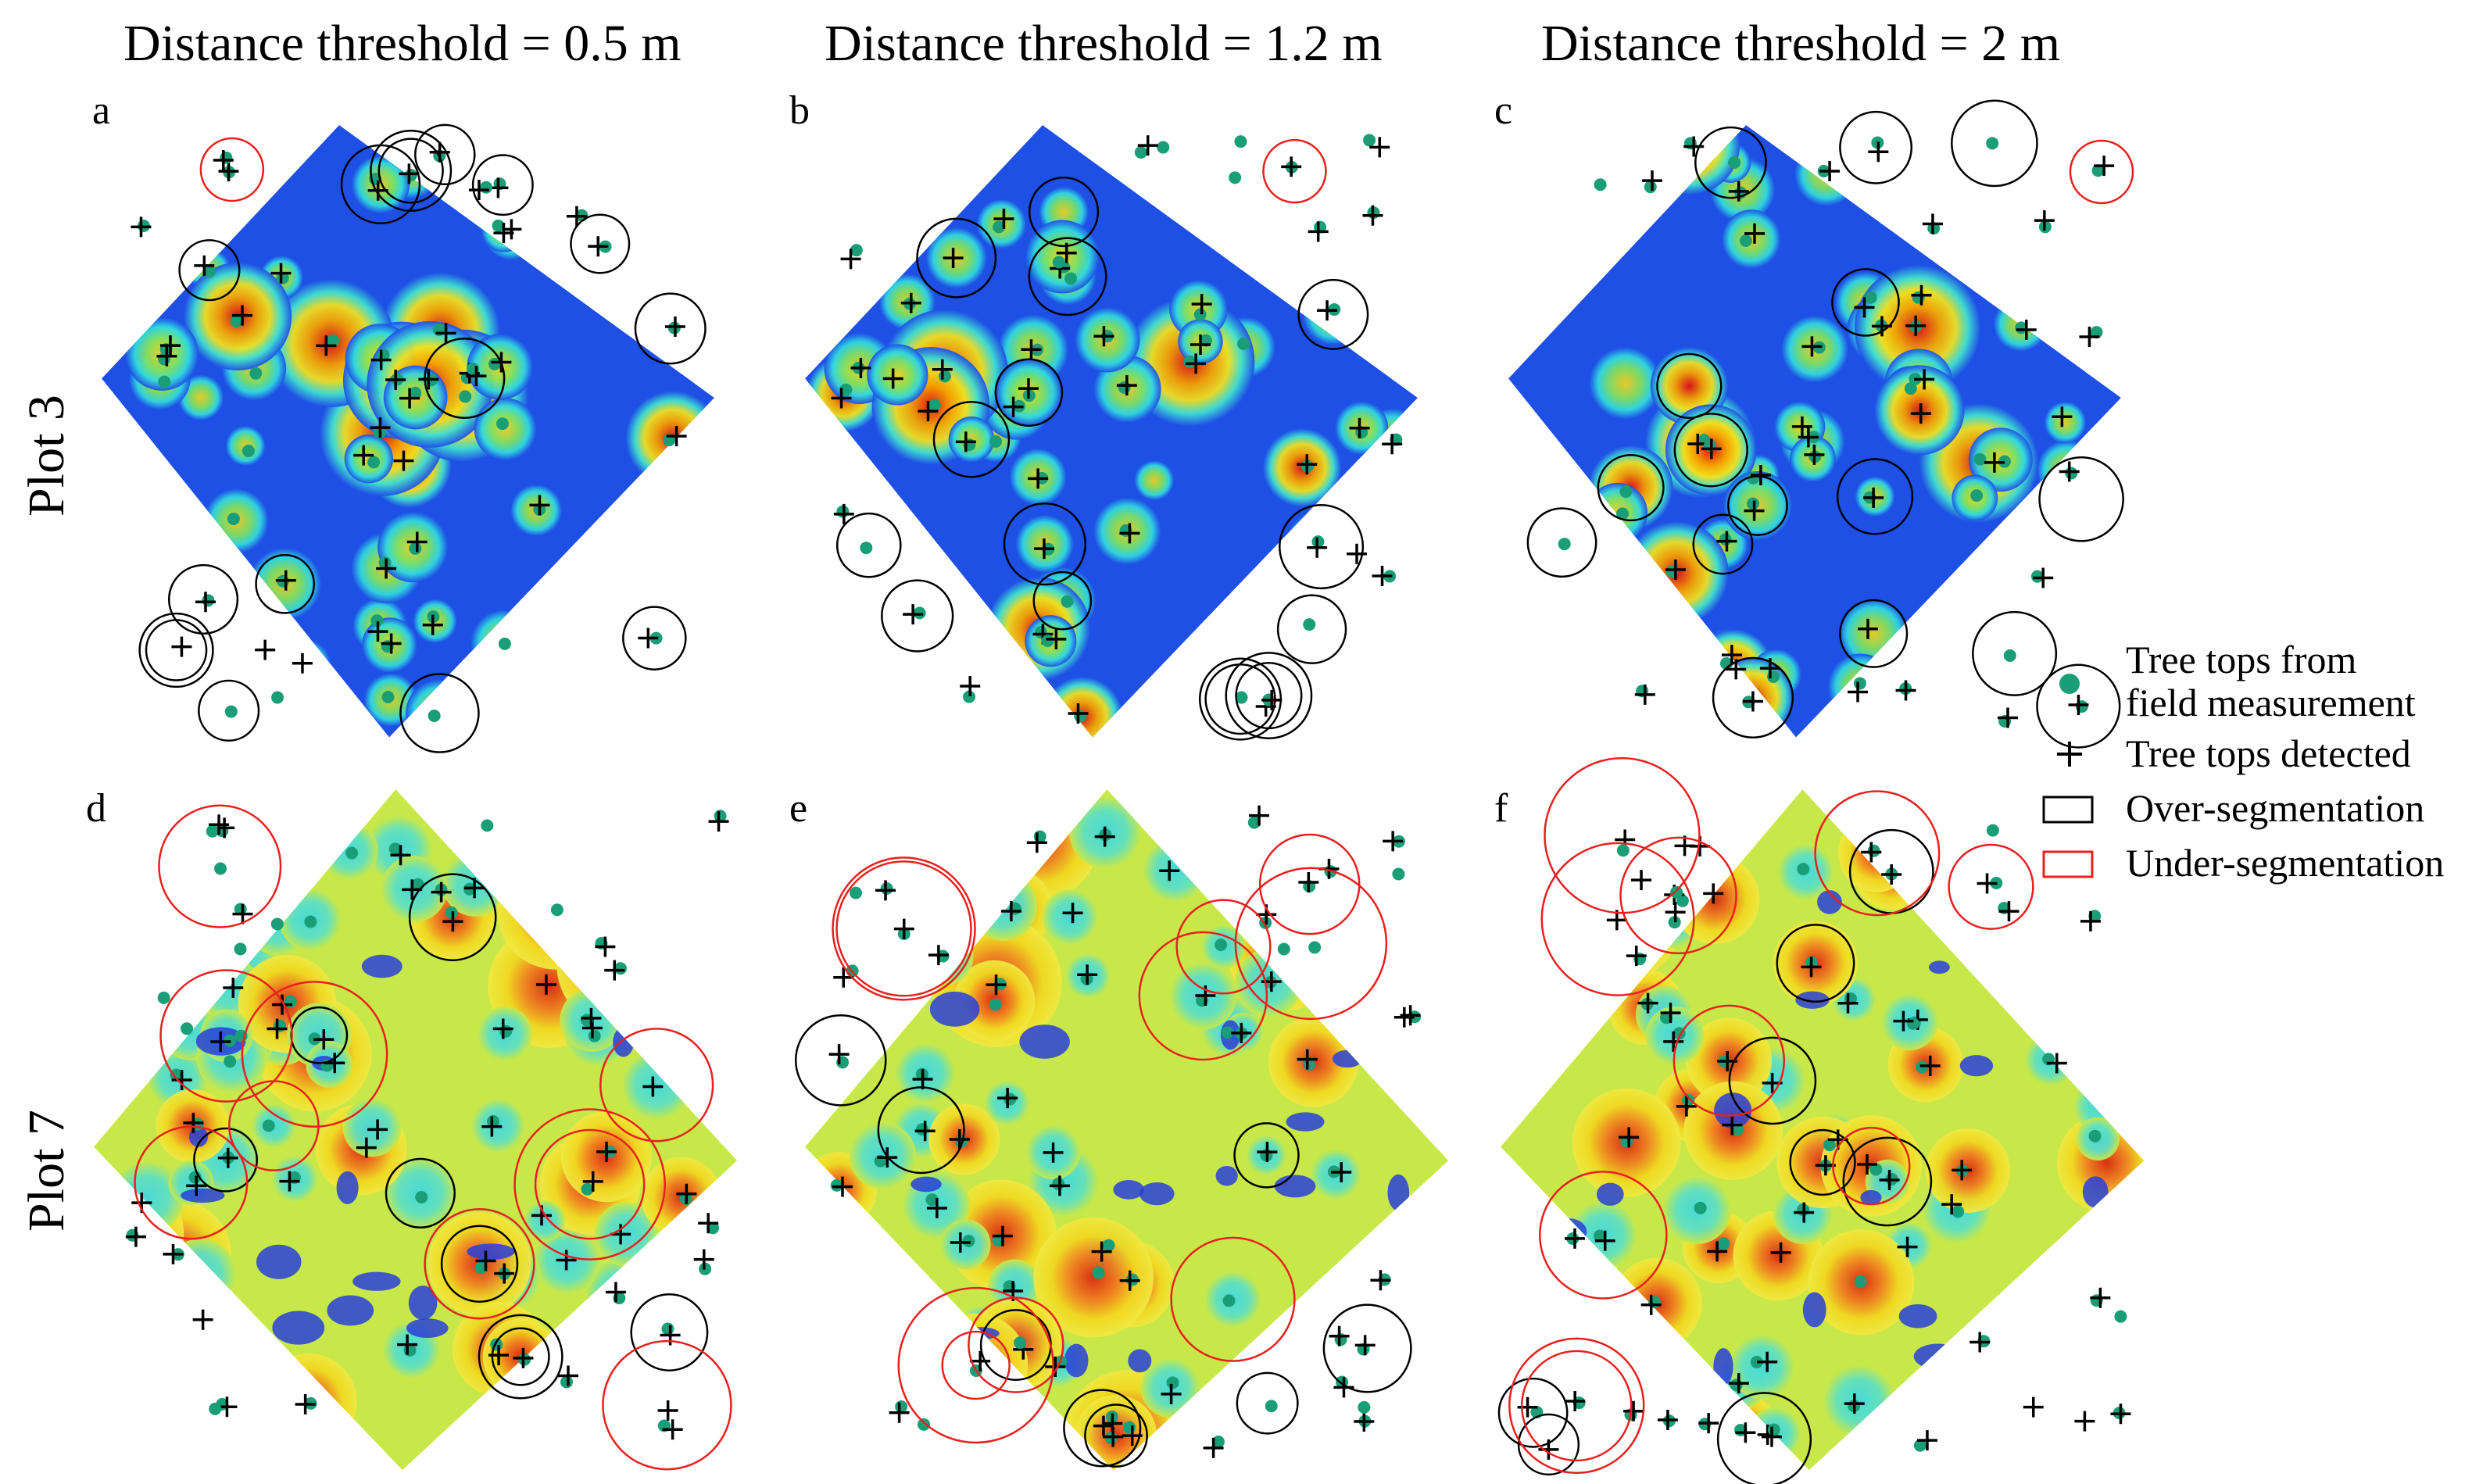 The height and width of the screenshot is (1484, 2490). I want to click on over-segmentation-icon, so click(2068, 810).